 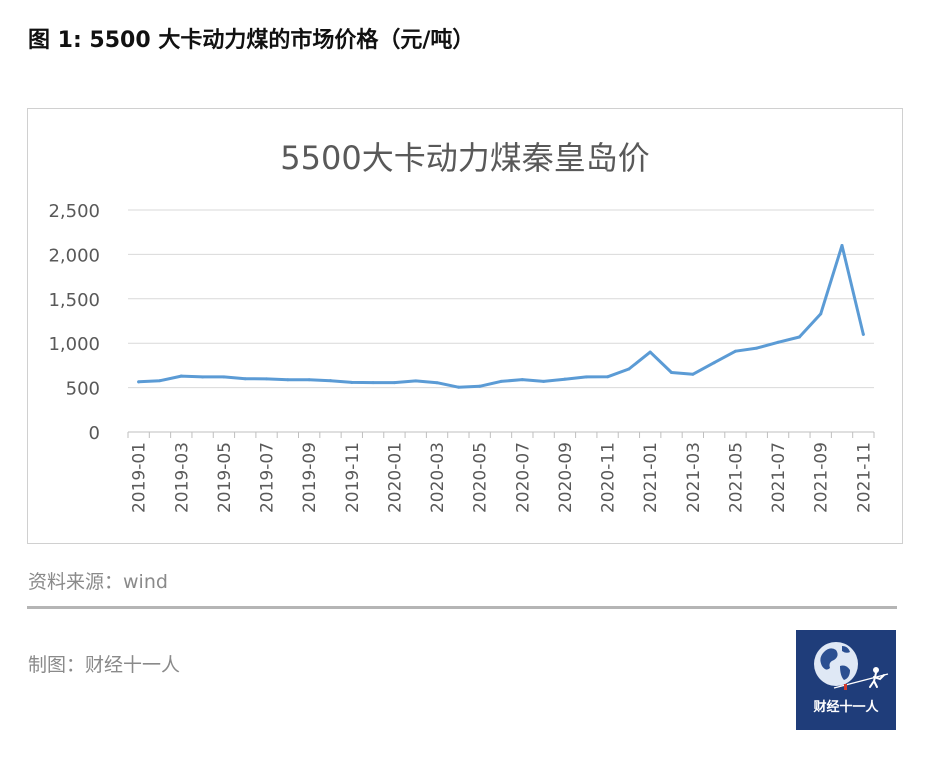 I want to click on x-tick-label: 2019-01, so click(x=140, y=477).